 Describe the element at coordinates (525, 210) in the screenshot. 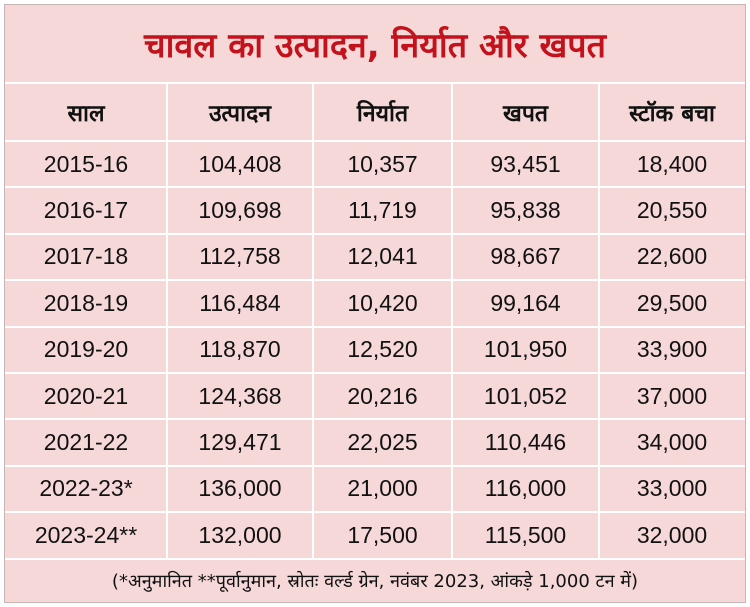

I see `table-cell: 95,838` at that location.